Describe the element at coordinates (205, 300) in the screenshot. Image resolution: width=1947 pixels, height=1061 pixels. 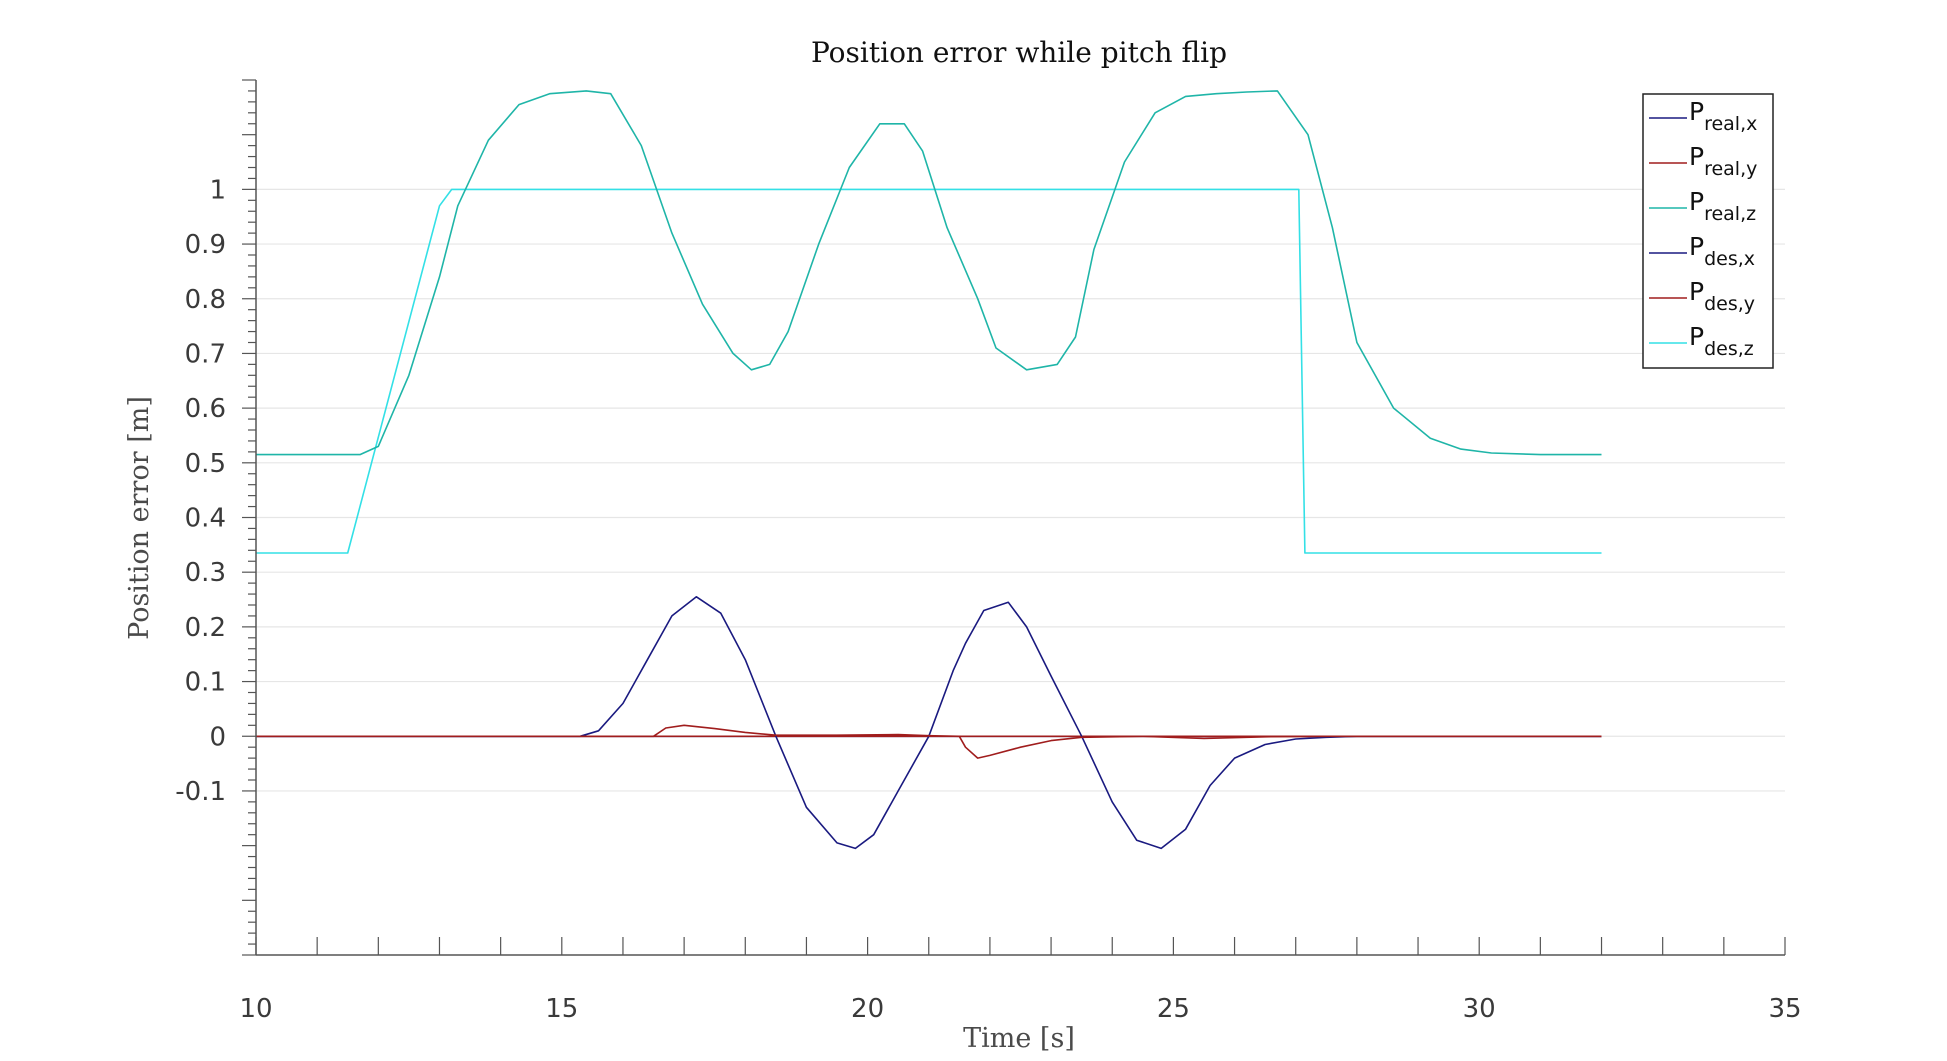
I see `y-tick-label: 0.8` at that location.